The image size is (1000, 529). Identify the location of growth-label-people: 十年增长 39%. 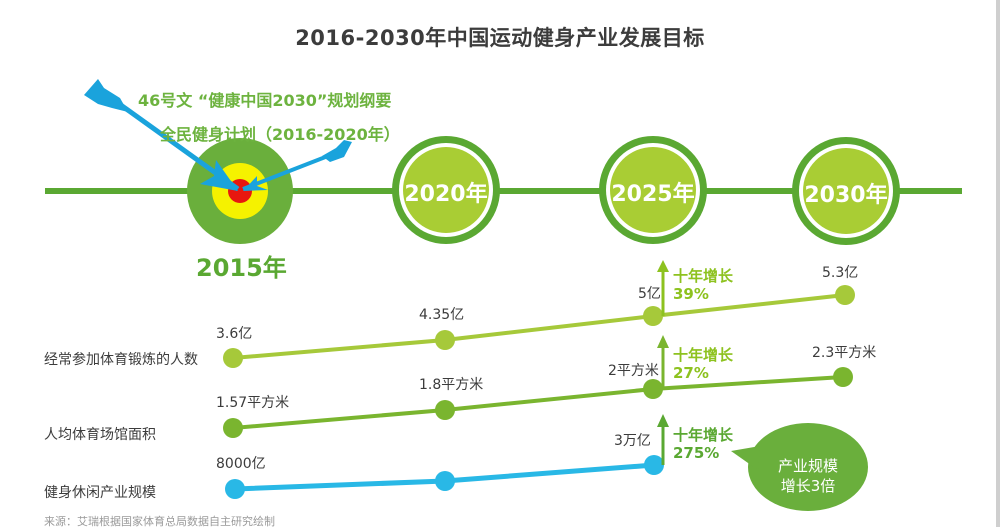
(703, 285).